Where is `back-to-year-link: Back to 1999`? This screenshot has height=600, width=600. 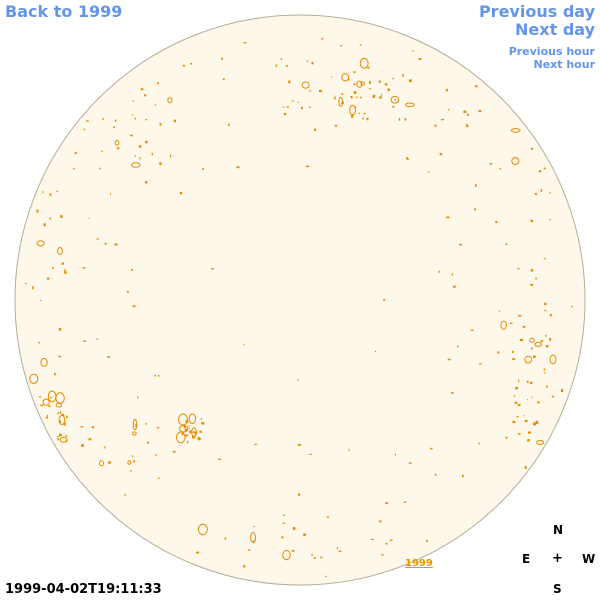 back-to-year-link: Back to 1999 is located at coordinates (64, 11).